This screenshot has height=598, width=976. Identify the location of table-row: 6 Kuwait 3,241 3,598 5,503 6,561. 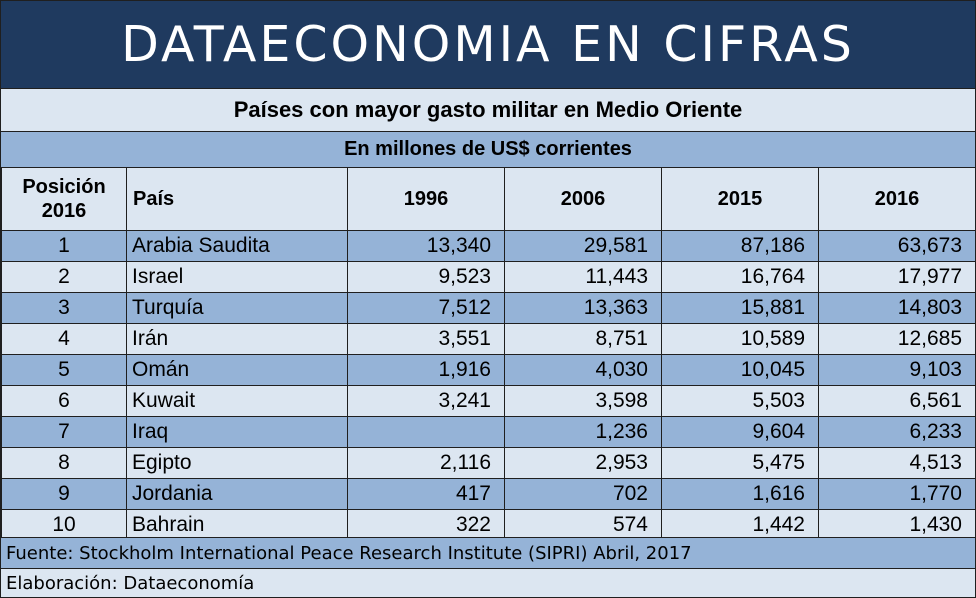
(488, 401).